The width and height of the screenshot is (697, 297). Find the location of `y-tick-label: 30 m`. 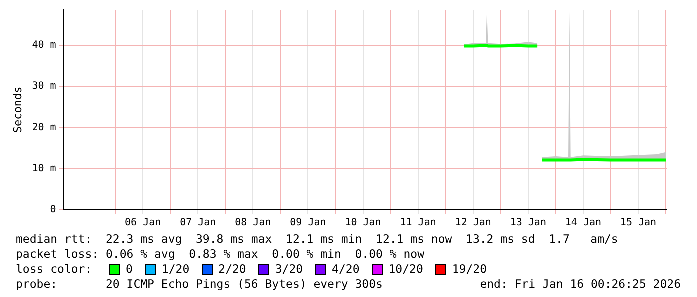

y-tick-label: 30 m is located at coordinates (44, 86).